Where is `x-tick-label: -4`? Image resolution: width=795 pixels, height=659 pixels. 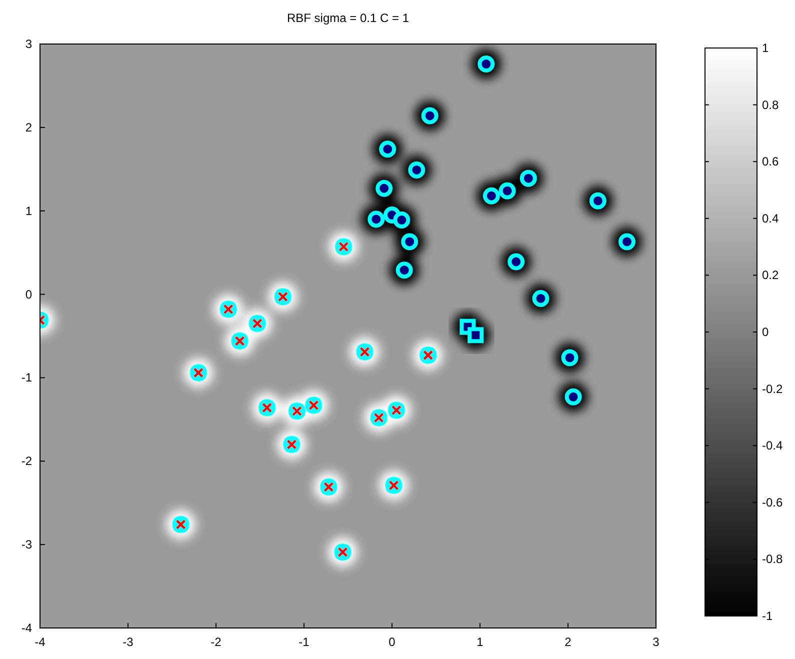 x-tick-label: -4 is located at coordinates (40, 642).